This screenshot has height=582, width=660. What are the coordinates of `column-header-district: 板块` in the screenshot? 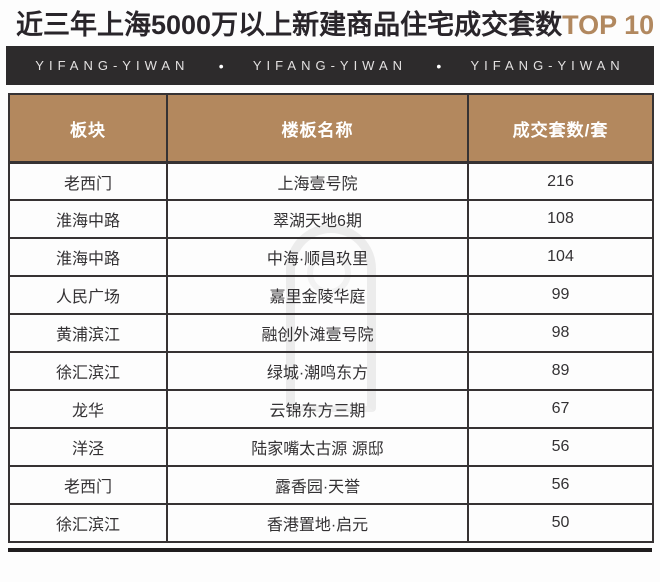 It's located at (88, 128).